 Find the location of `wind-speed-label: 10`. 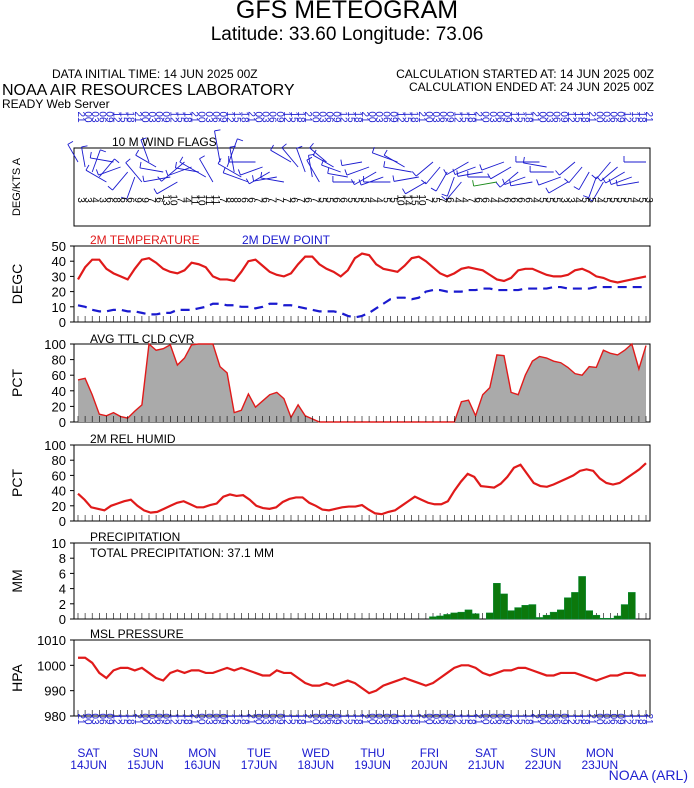

wind-speed-label: 10 is located at coordinates (172, 200).